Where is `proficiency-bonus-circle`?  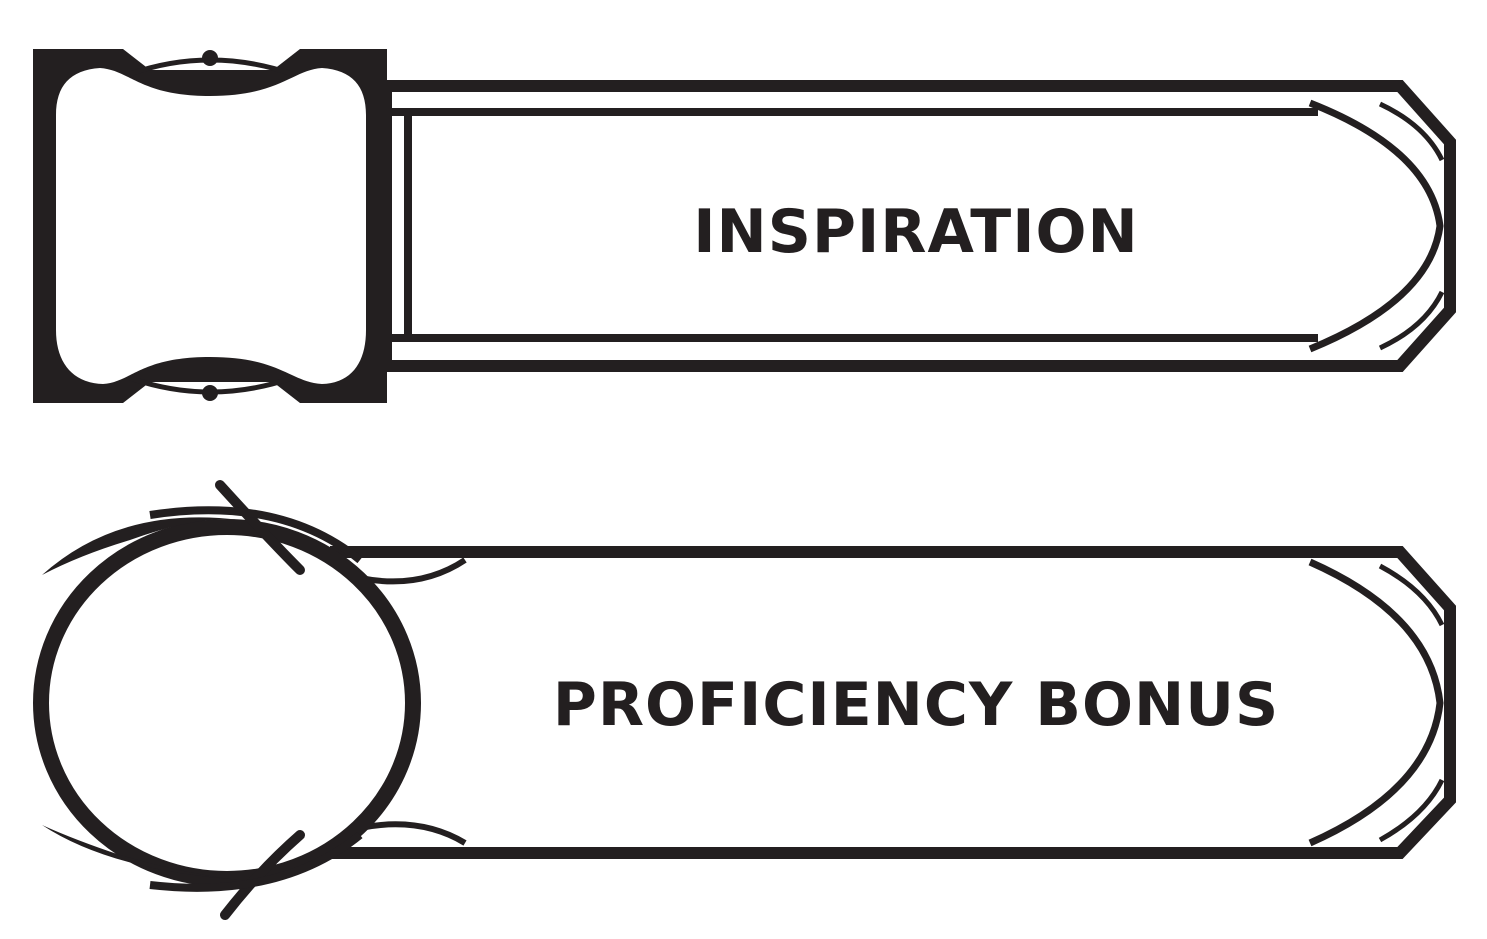
proficiency-bonus-circle is located at coordinates (227, 700).